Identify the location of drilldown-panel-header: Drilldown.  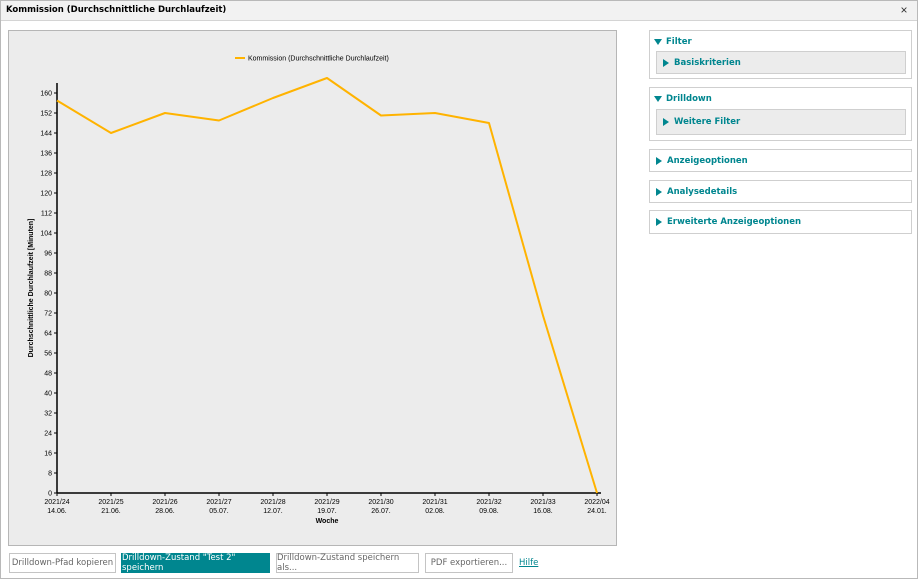
(683, 99).